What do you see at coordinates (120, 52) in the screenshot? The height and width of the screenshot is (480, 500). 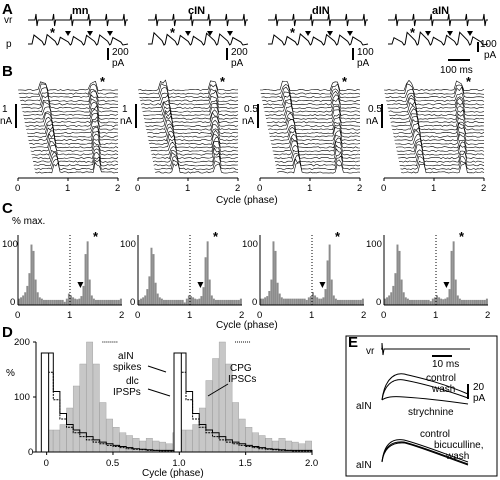 I see `scale-current-value-mn: 200` at bounding box center [120, 52].